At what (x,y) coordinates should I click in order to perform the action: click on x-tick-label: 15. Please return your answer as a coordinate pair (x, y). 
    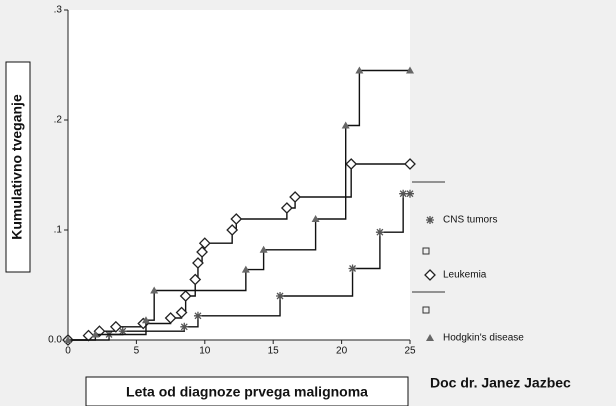
    Looking at the image, I should click on (274, 351).